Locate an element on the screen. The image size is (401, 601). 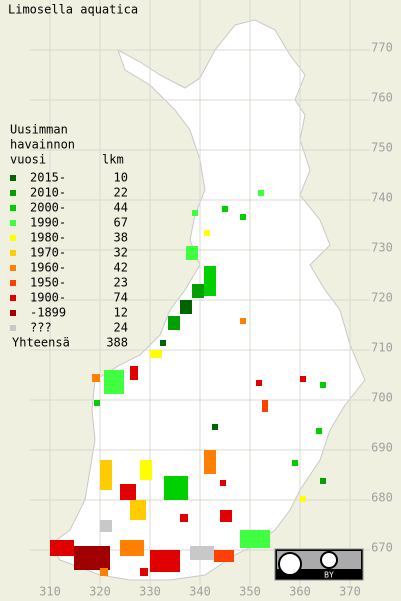
y-tick-label: 770 is located at coordinates (382, 48).